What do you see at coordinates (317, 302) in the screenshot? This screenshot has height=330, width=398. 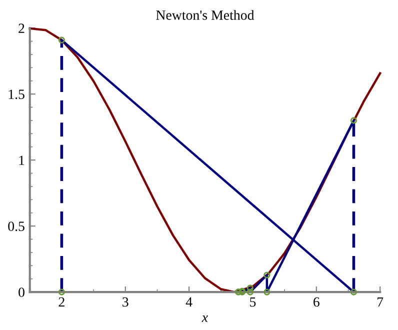 I see `x-tick-label: 6` at bounding box center [317, 302].